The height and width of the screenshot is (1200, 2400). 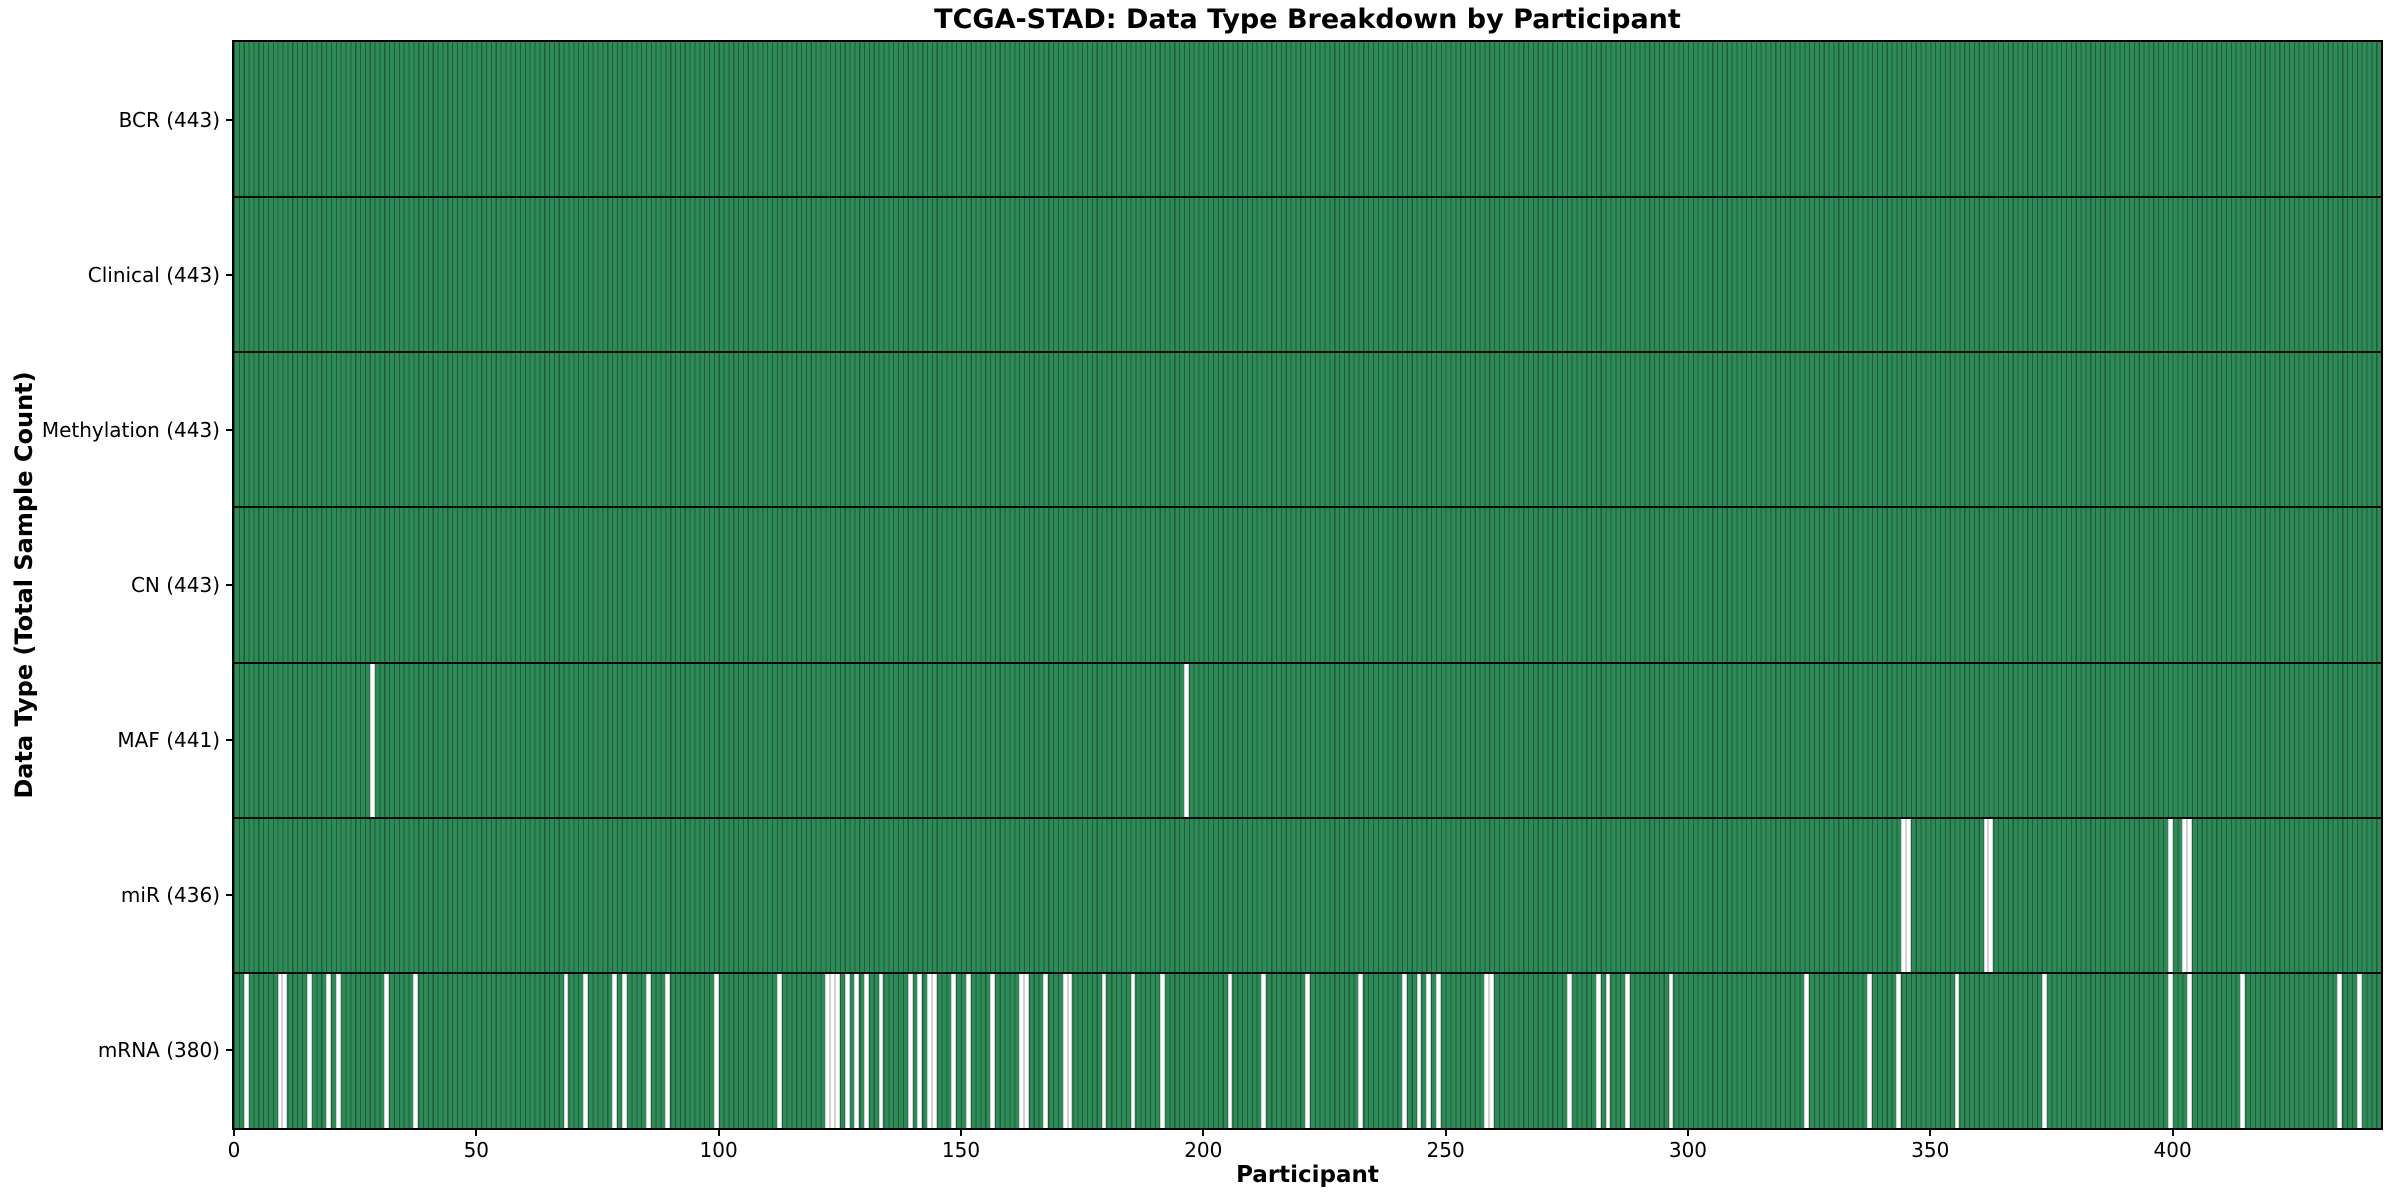 I want to click on x-tick-label: 0, so click(x=234, y=1150).